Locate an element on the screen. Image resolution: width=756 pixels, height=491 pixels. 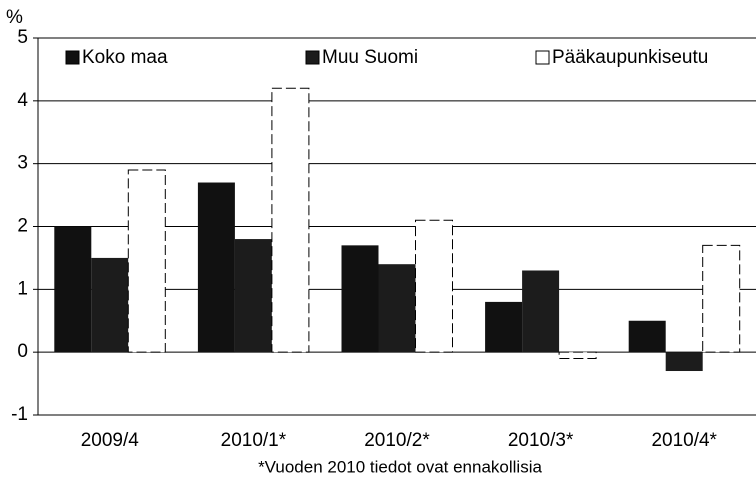
y-tick-label: 1 is located at coordinates (22, 288).